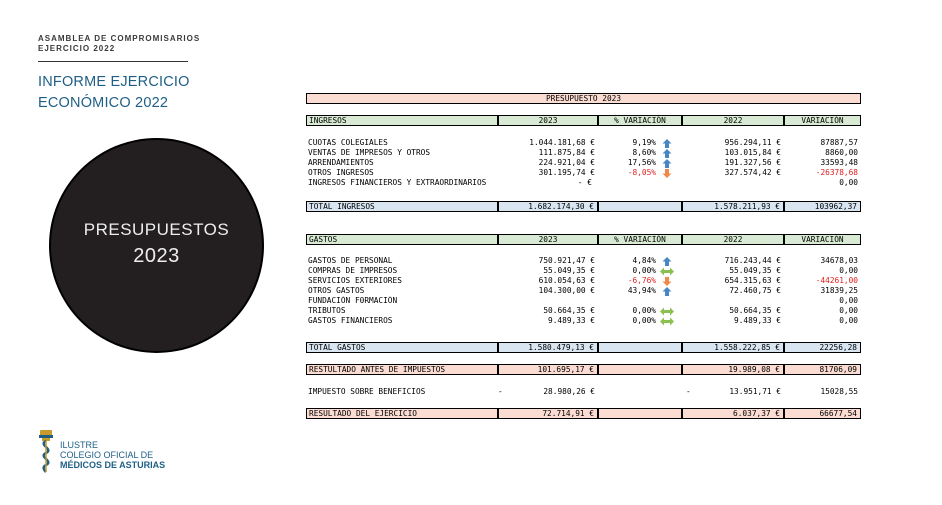 The image size is (942, 505). Describe the element at coordinates (566, 172) in the screenshot. I see `row-2023: 301.195,74 €` at that location.